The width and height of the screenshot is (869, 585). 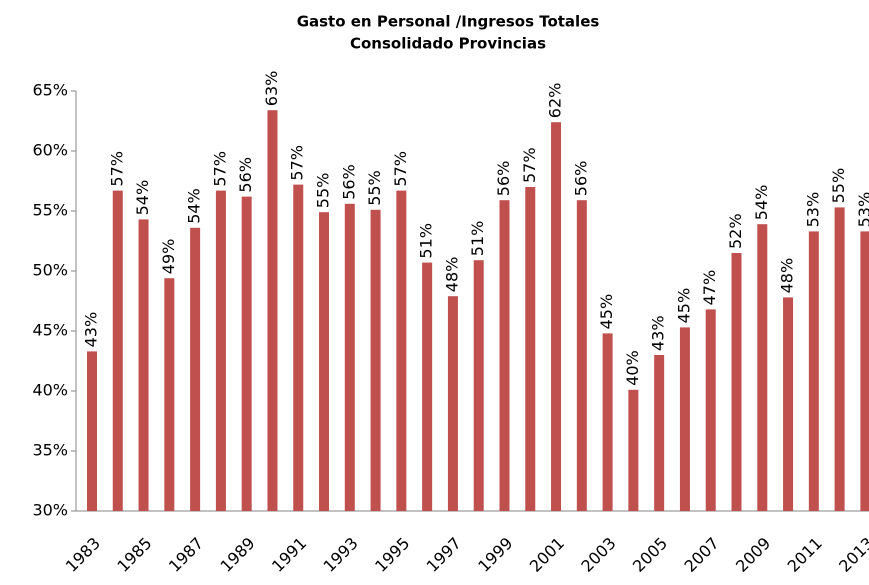 I want to click on x-tick-label: 1995, so click(x=392, y=555).